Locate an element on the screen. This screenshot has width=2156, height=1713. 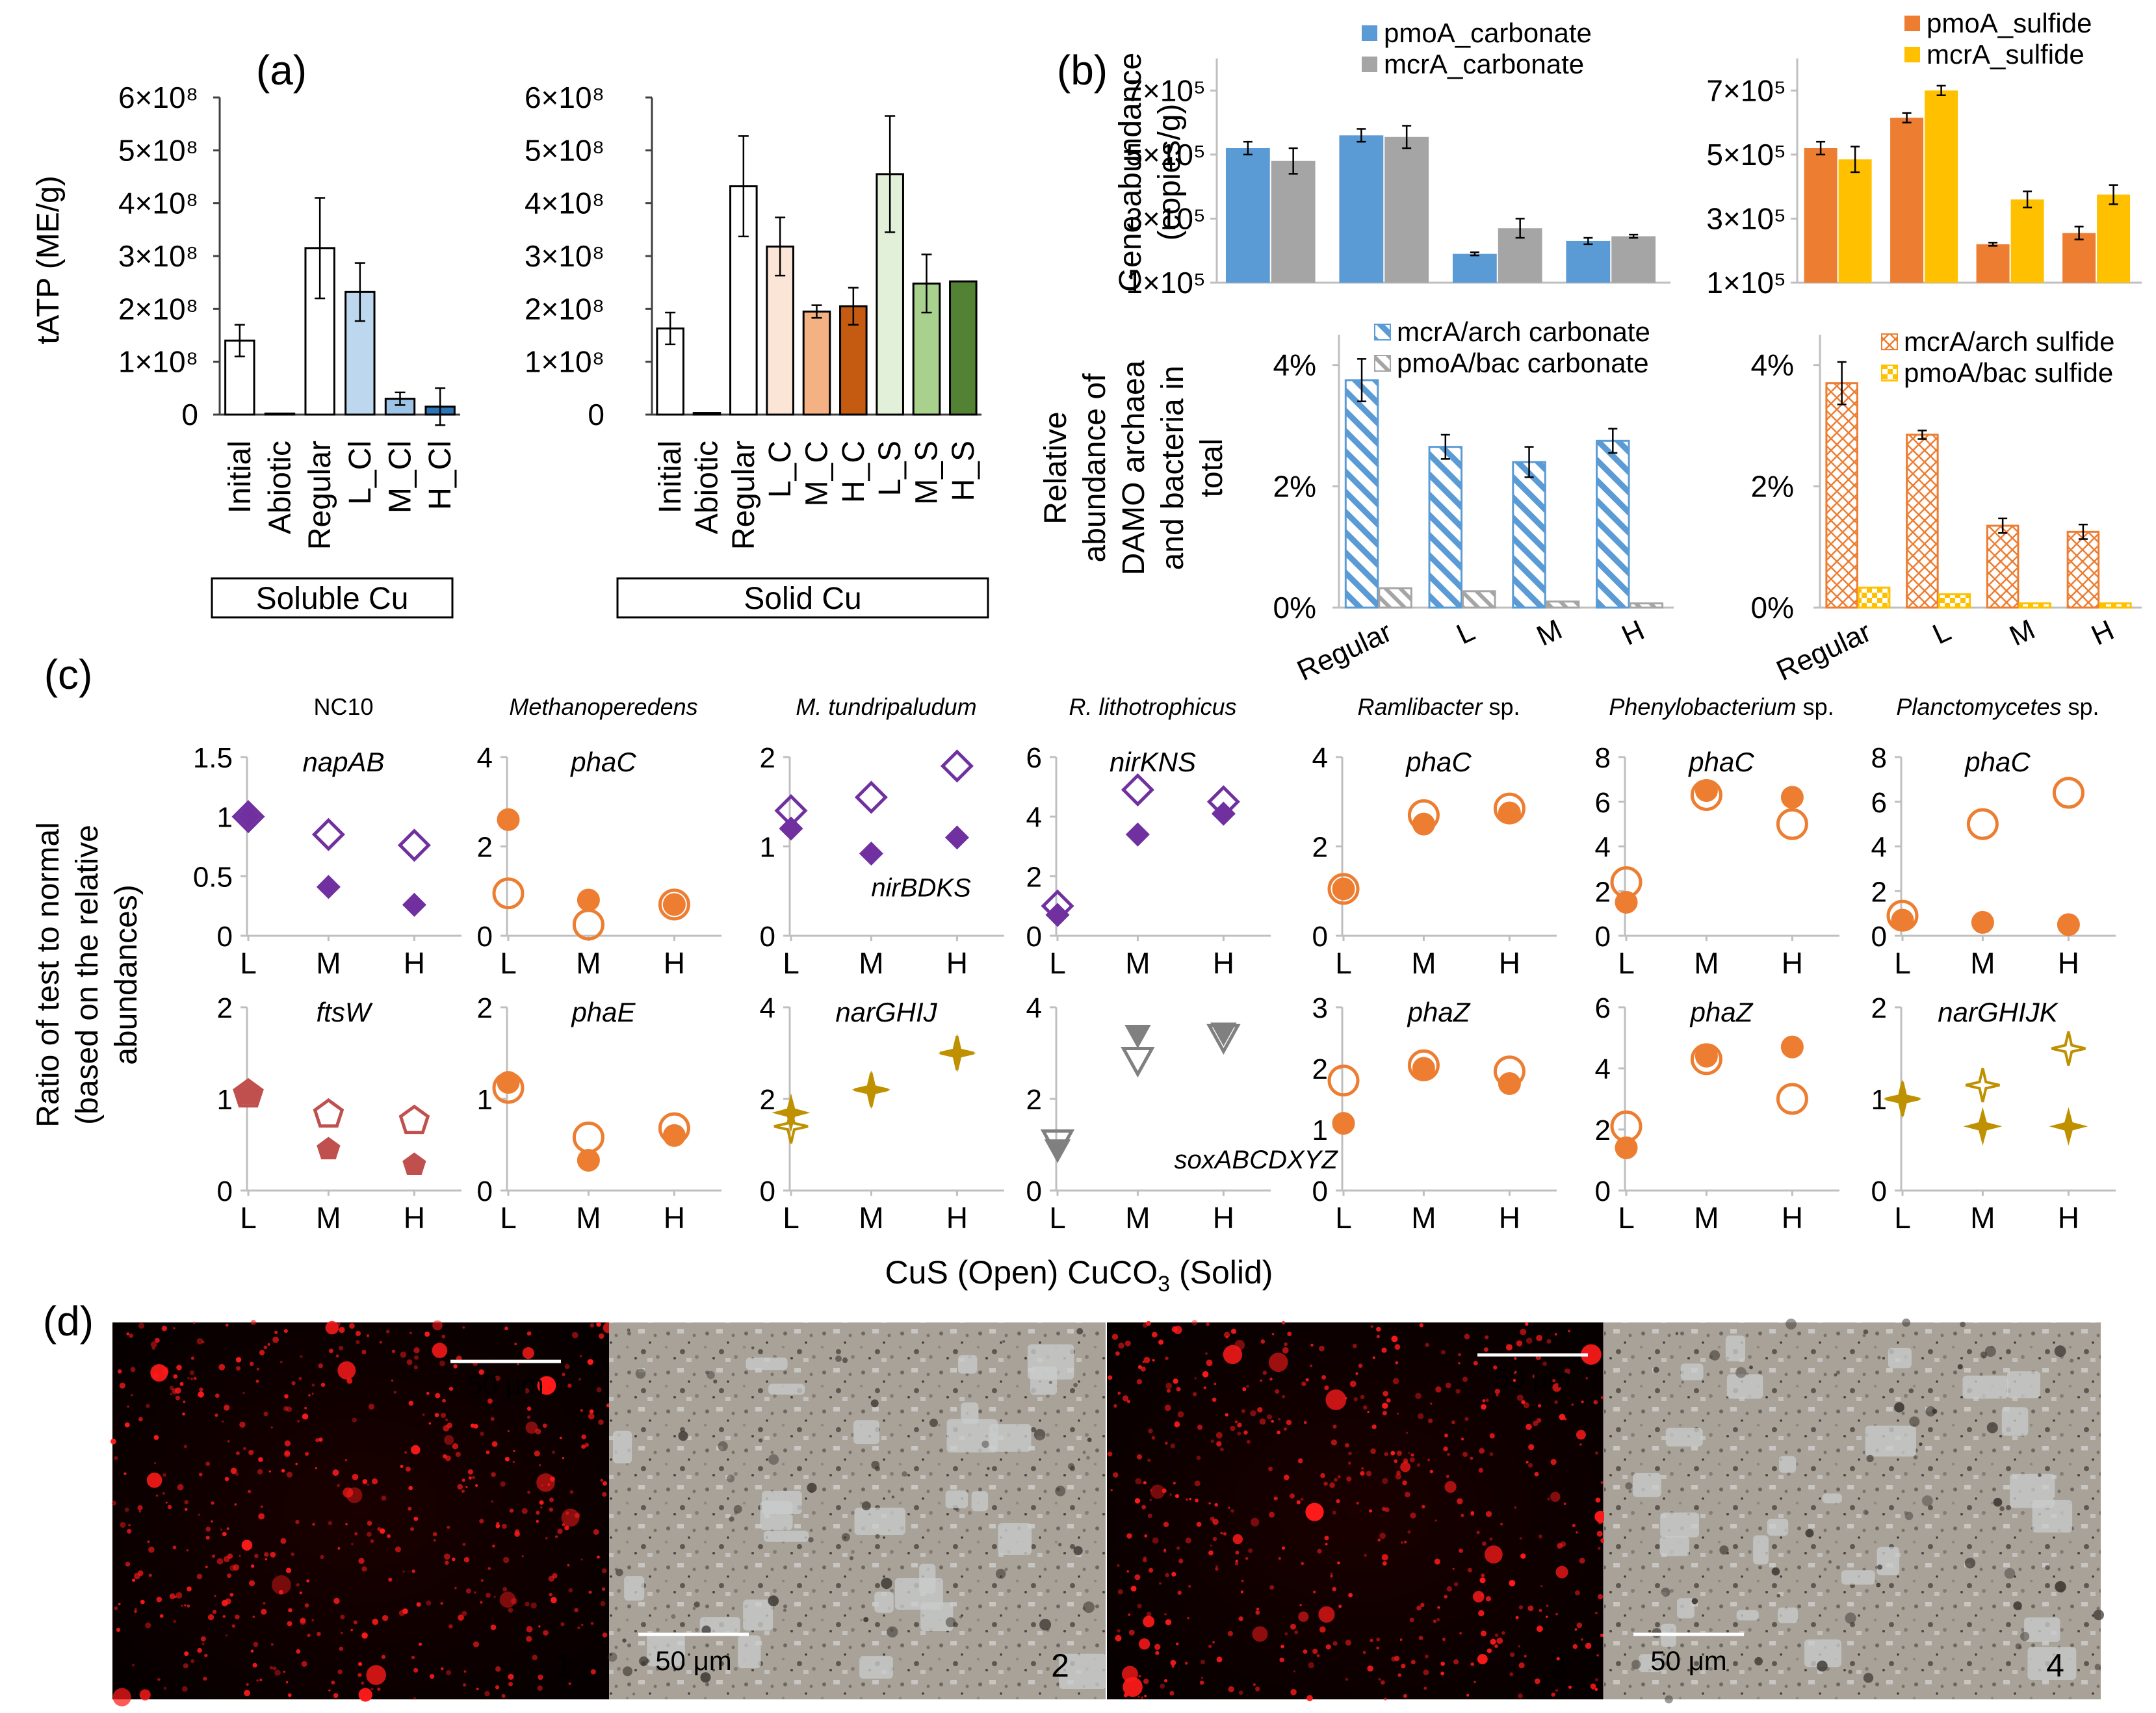
y-tick-label: 4% is located at coordinates (1294, 365).